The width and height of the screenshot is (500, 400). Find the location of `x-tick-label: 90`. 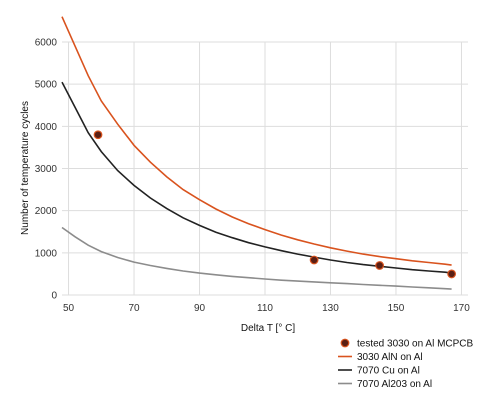

x-tick-label: 90 is located at coordinates (200, 308).